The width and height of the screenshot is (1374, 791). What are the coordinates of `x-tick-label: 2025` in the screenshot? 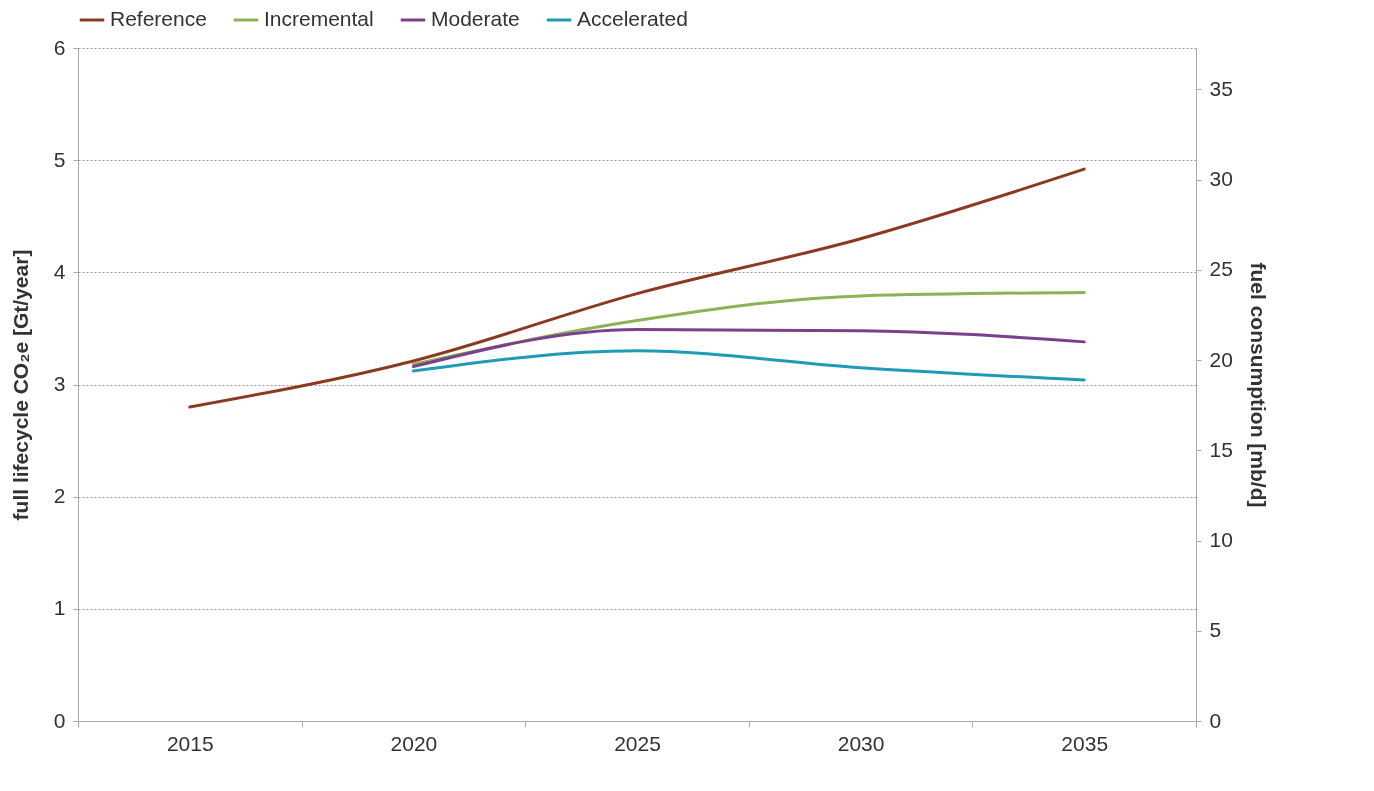 It's located at (637, 743).